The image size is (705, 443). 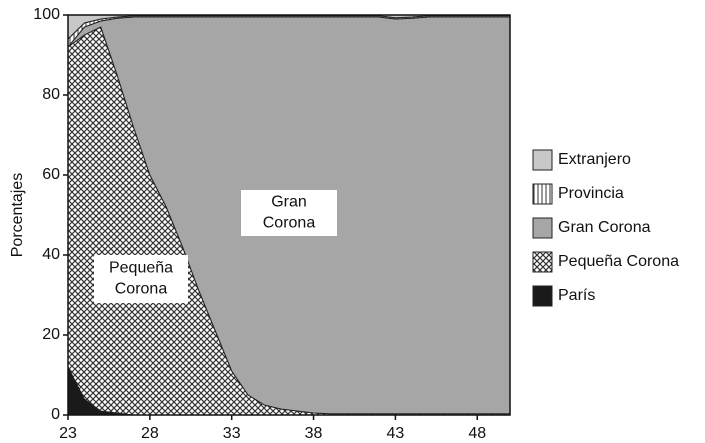 What do you see at coordinates (594, 159) in the screenshot?
I see `legend-label: Extranjero` at bounding box center [594, 159].